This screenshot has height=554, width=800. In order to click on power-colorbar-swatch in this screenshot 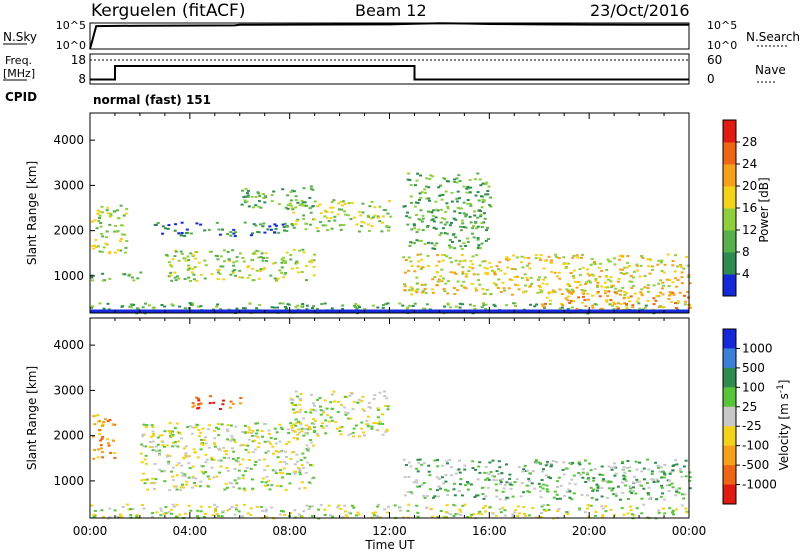, I will do `click(729, 131)`.